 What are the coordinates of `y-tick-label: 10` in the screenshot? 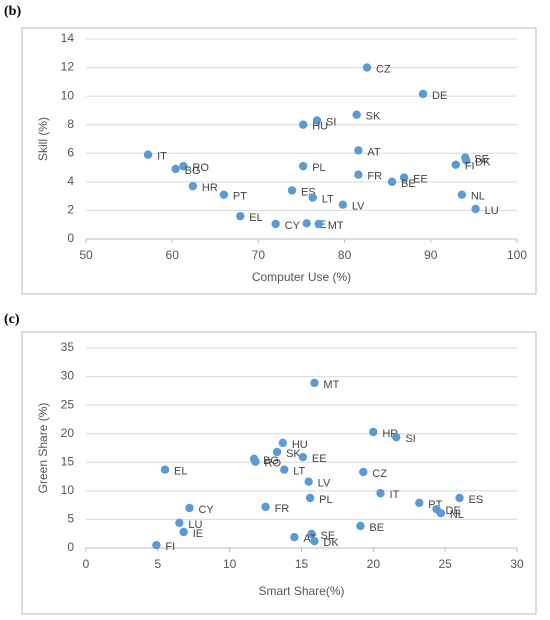 It's located at (68, 490).